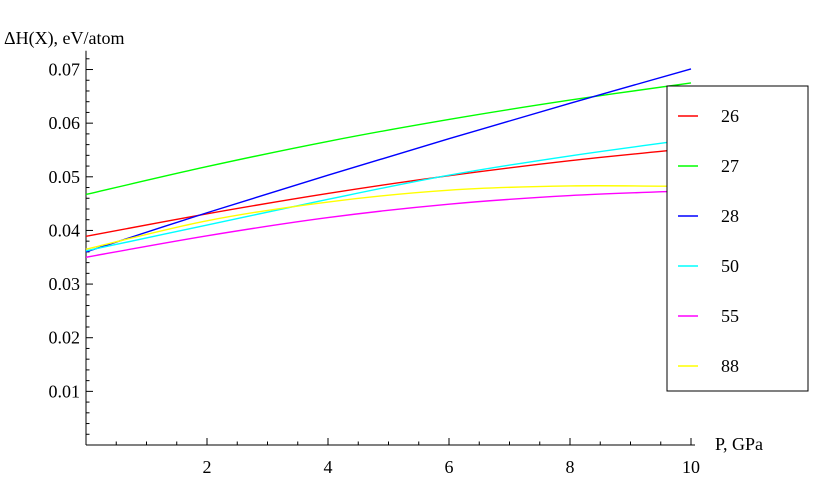  I want to click on legend-label-50: 50, so click(730, 266).